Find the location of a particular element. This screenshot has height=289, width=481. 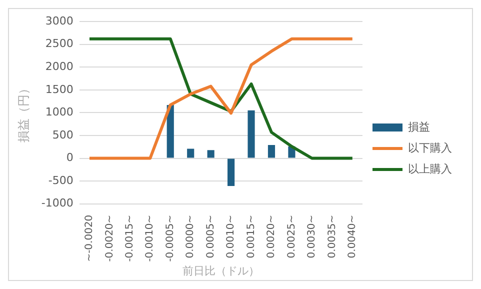

x-tick-label: 0.0030~ is located at coordinates (312, 236).